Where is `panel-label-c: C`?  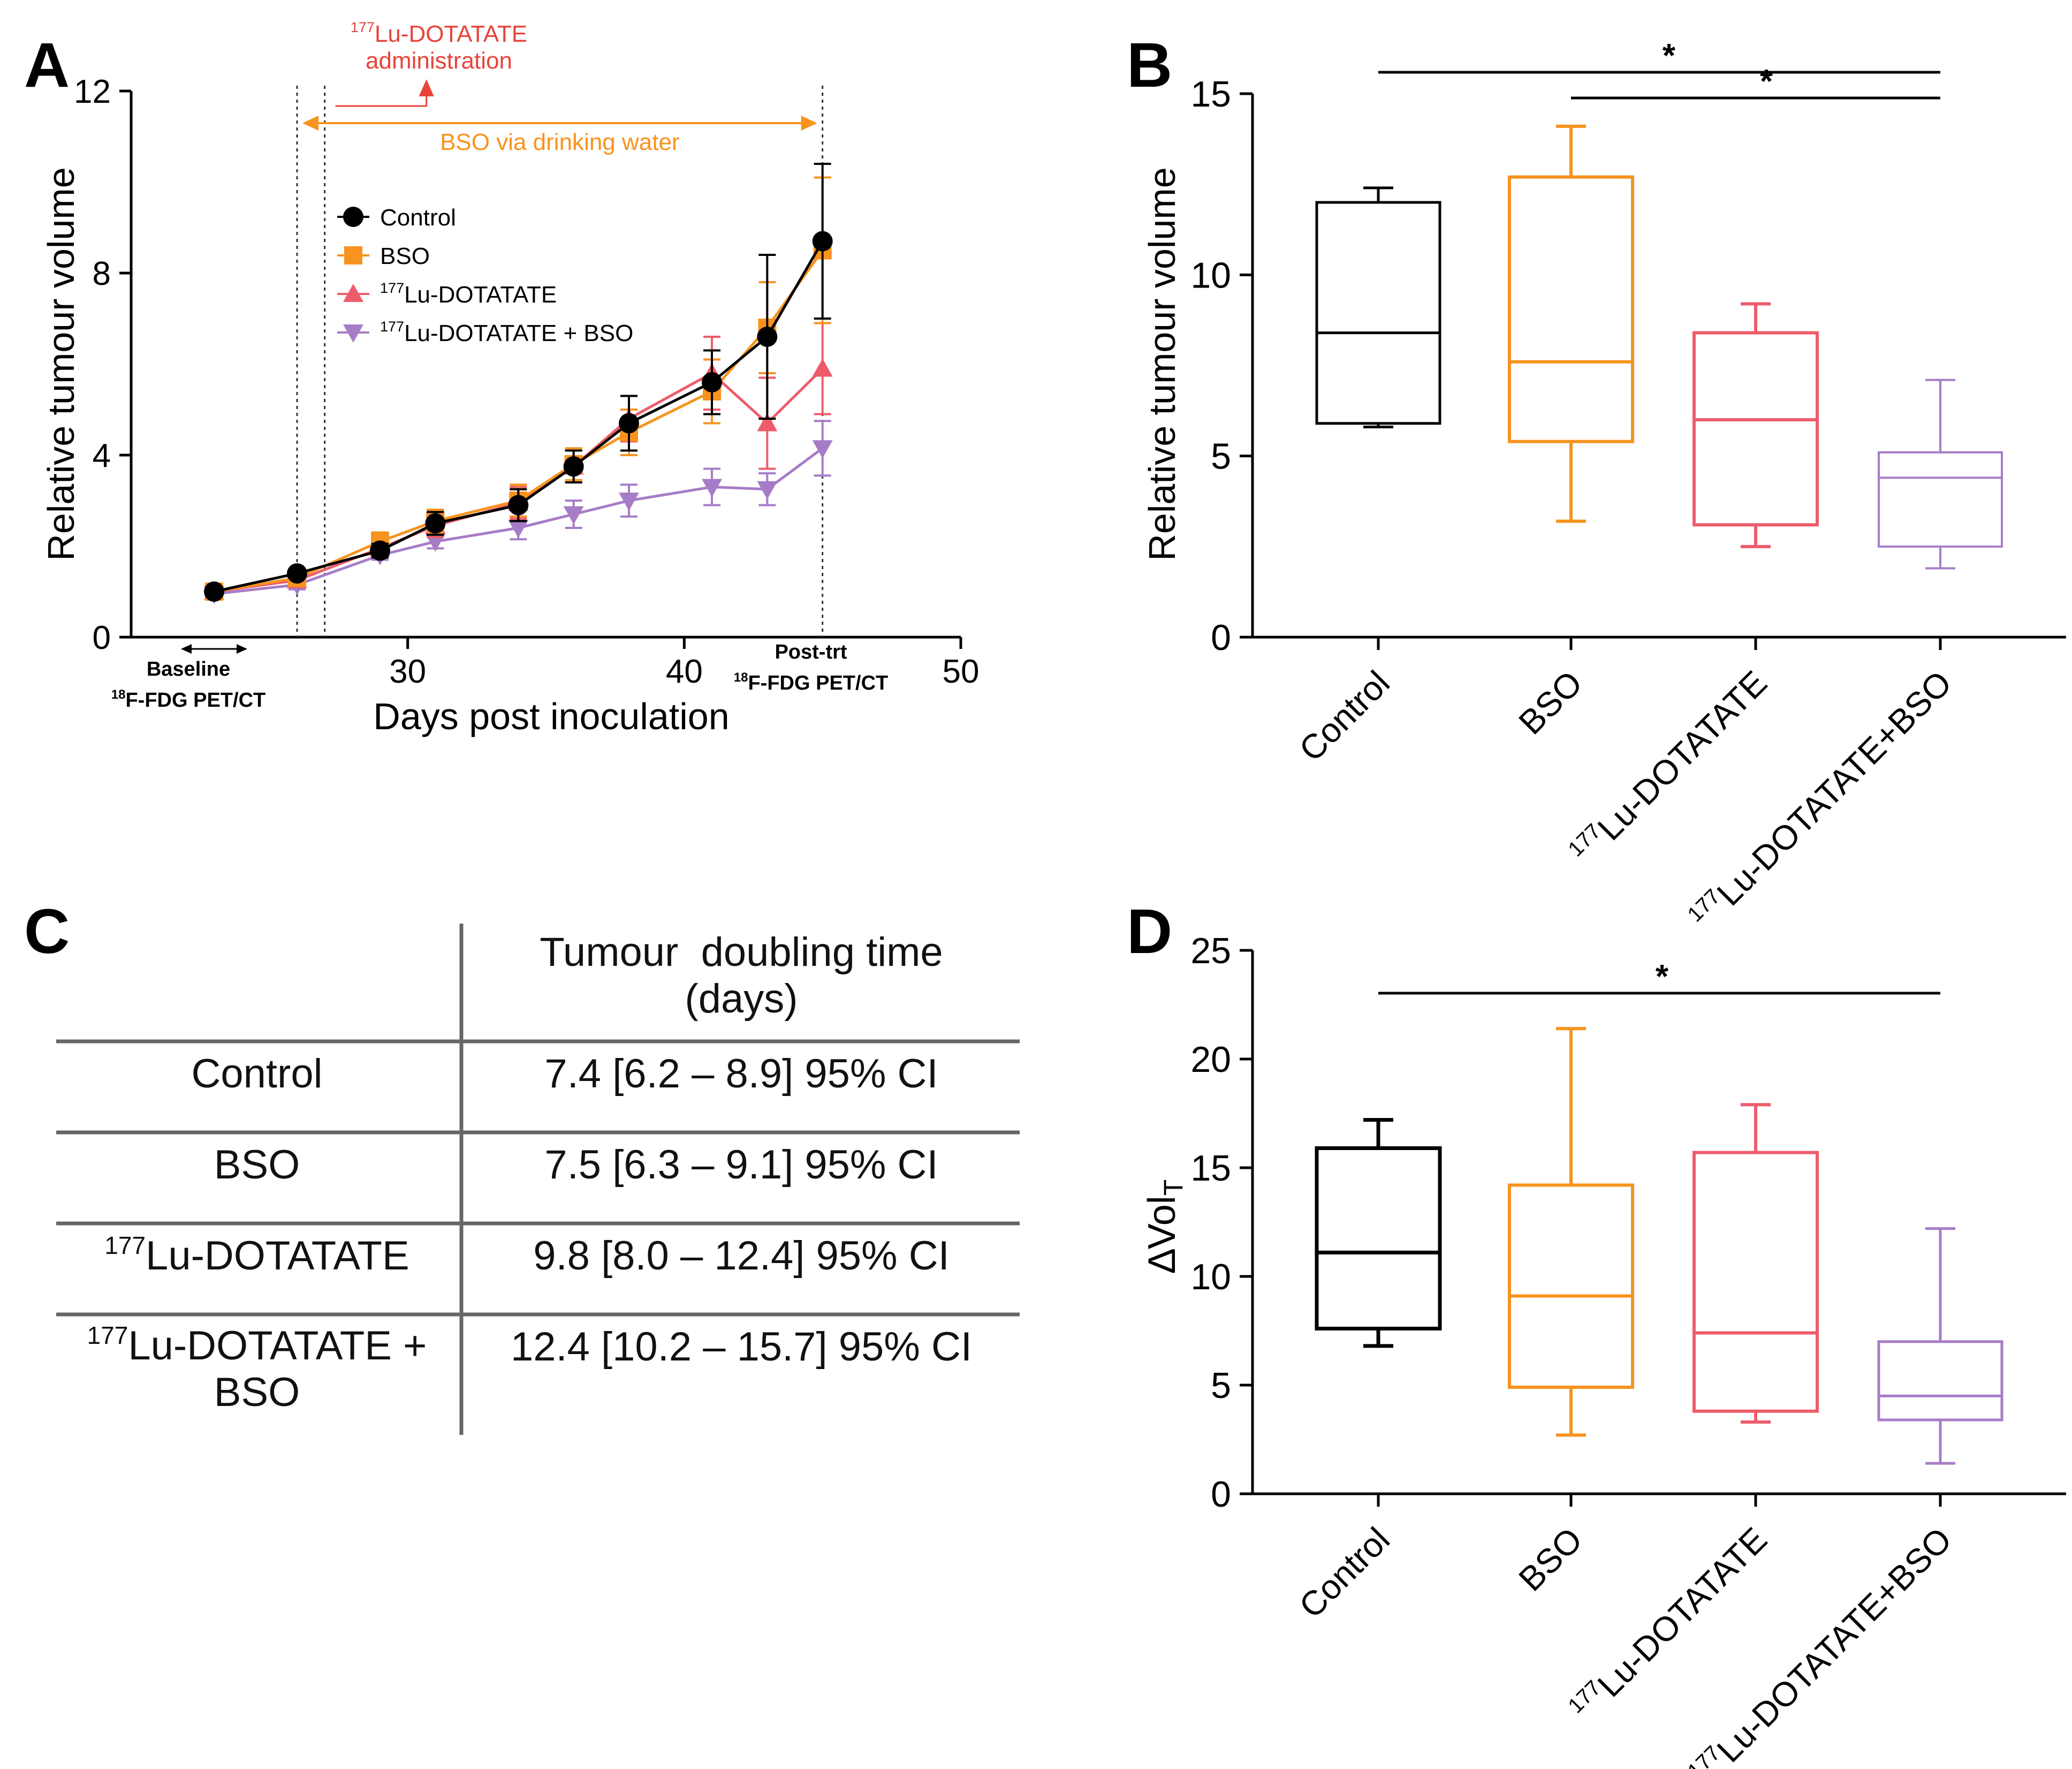
panel-label-c: C is located at coordinates (47, 931).